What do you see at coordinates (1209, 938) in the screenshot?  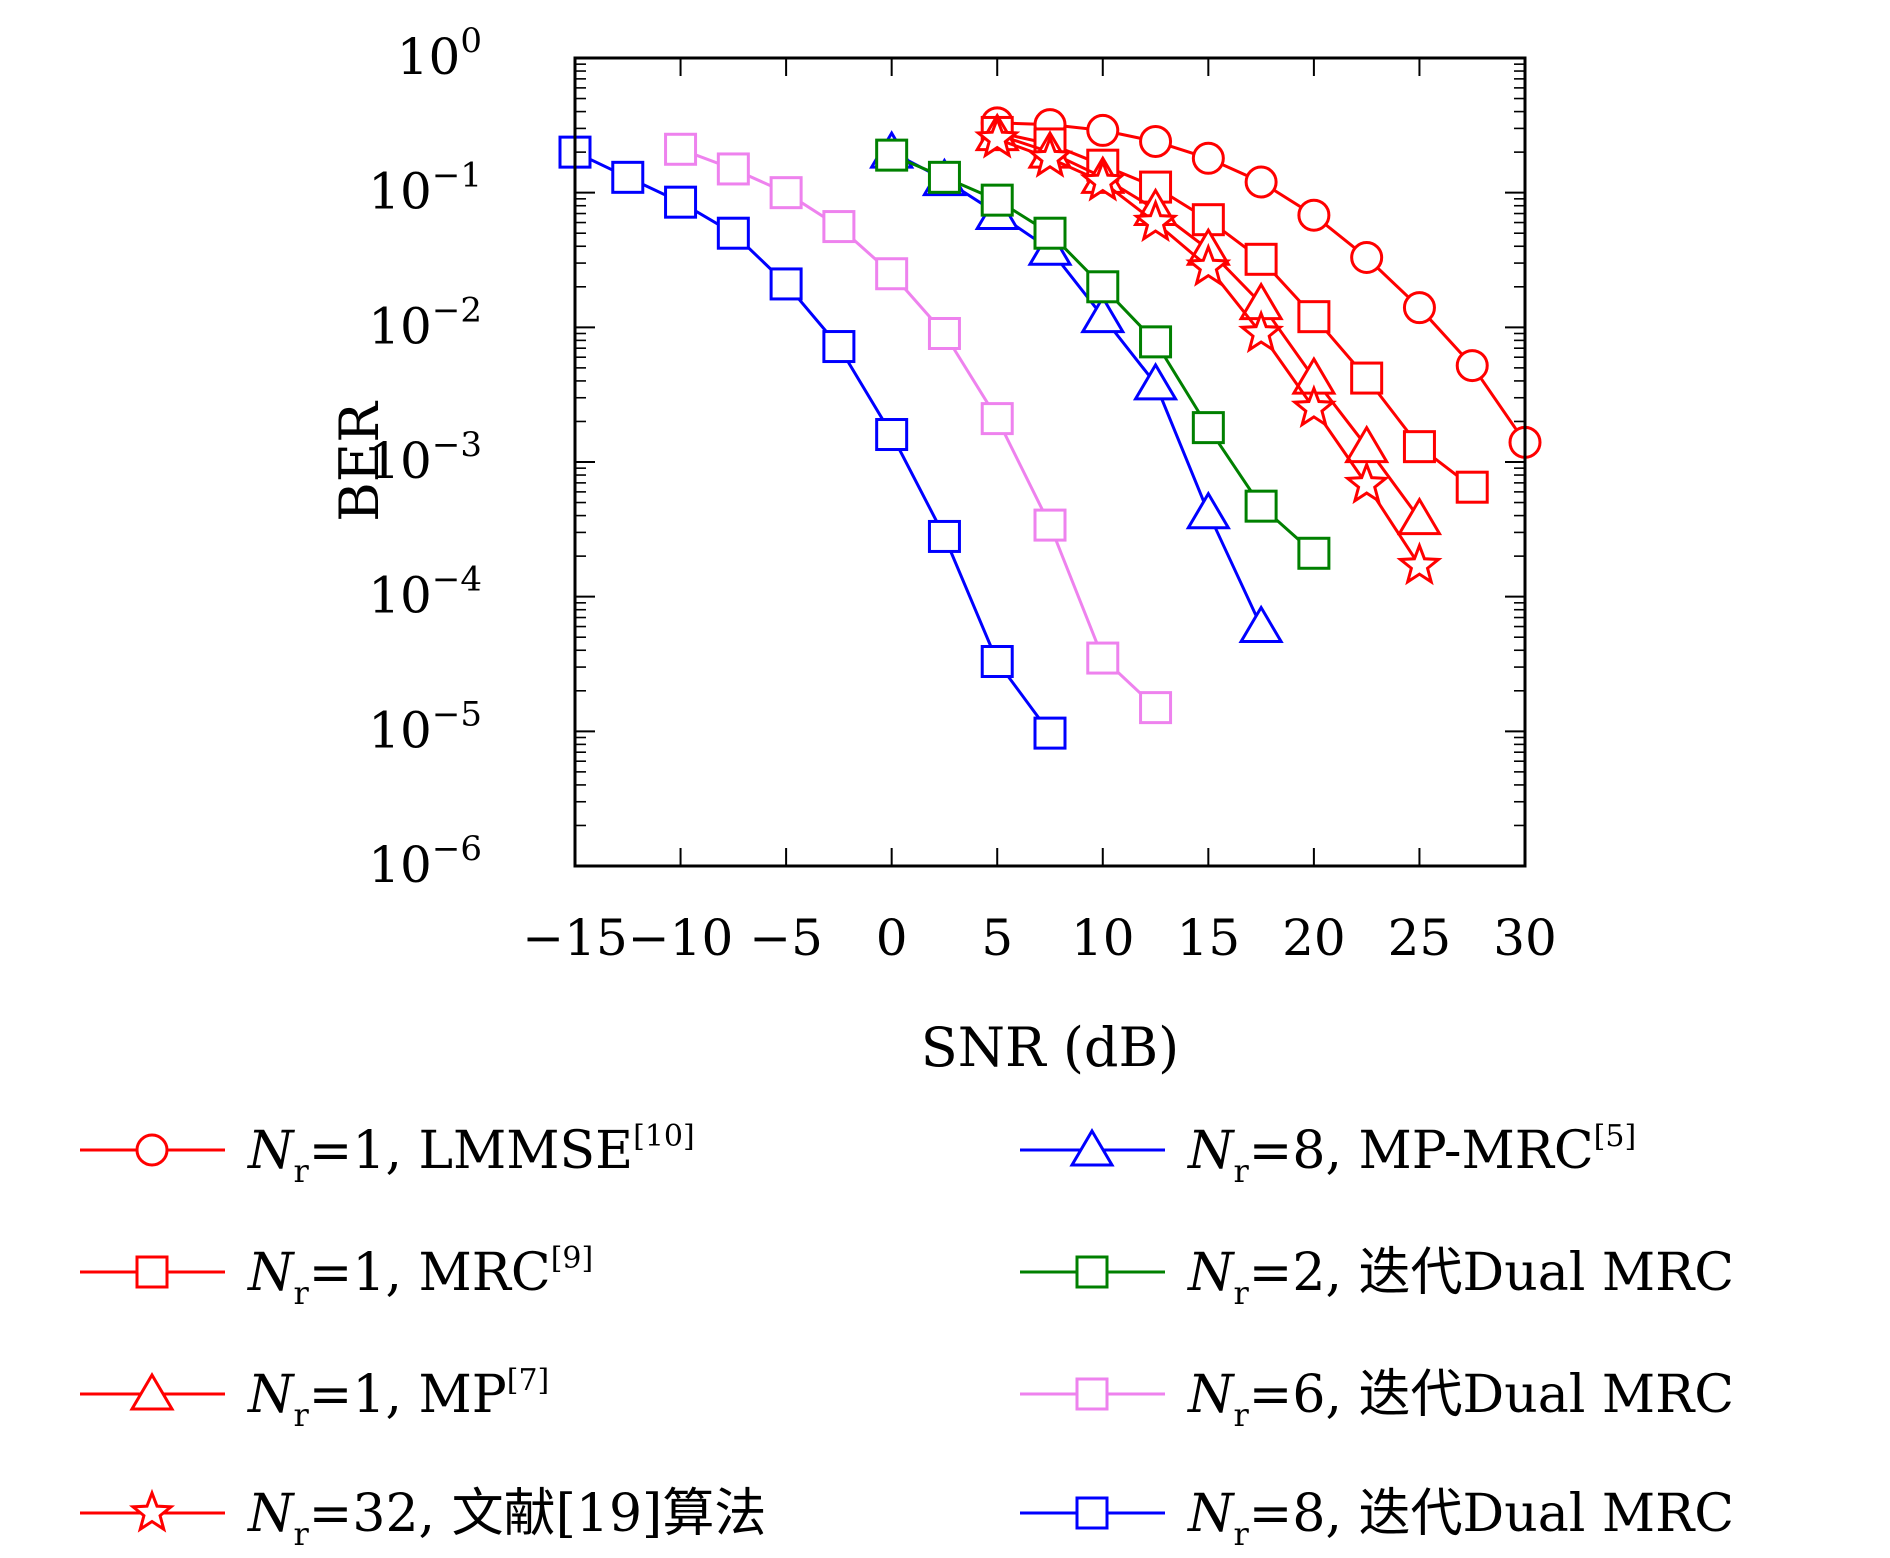 I see `x-tick-label: 15` at bounding box center [1209, 938].